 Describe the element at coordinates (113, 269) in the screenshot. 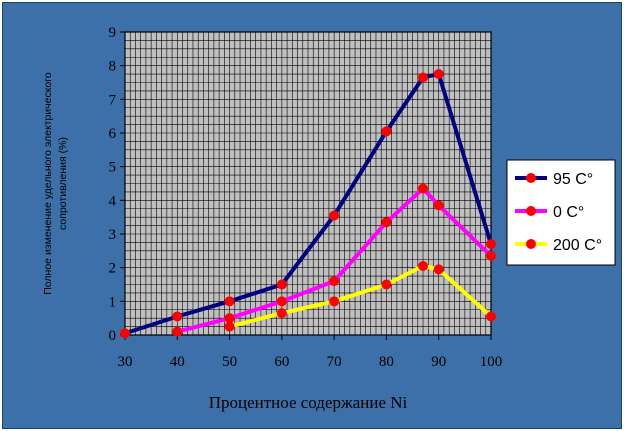

I see `y-tick-label: 2` at that location.